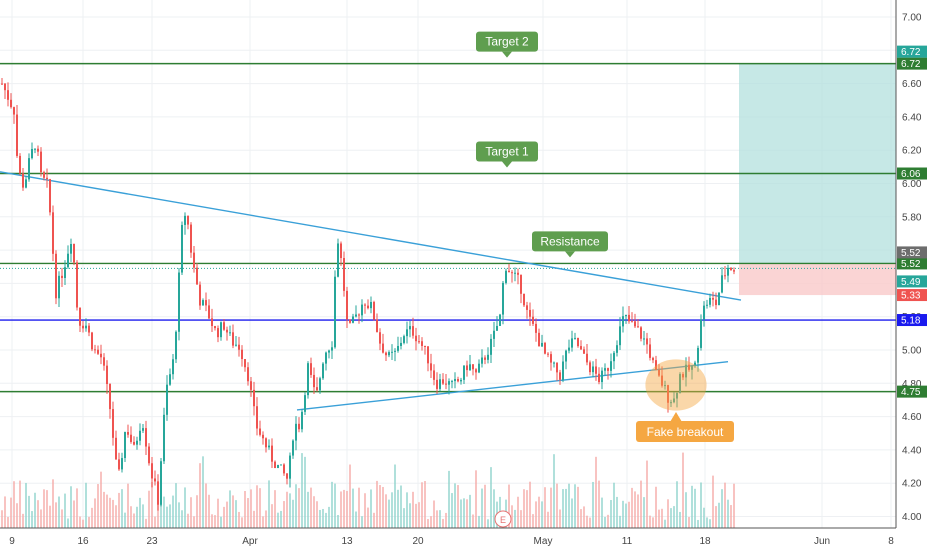  Describe the element at coordinates (685, 400) in the screenshot. I see `fake-breakout-callout: Fake breakout` at that location.